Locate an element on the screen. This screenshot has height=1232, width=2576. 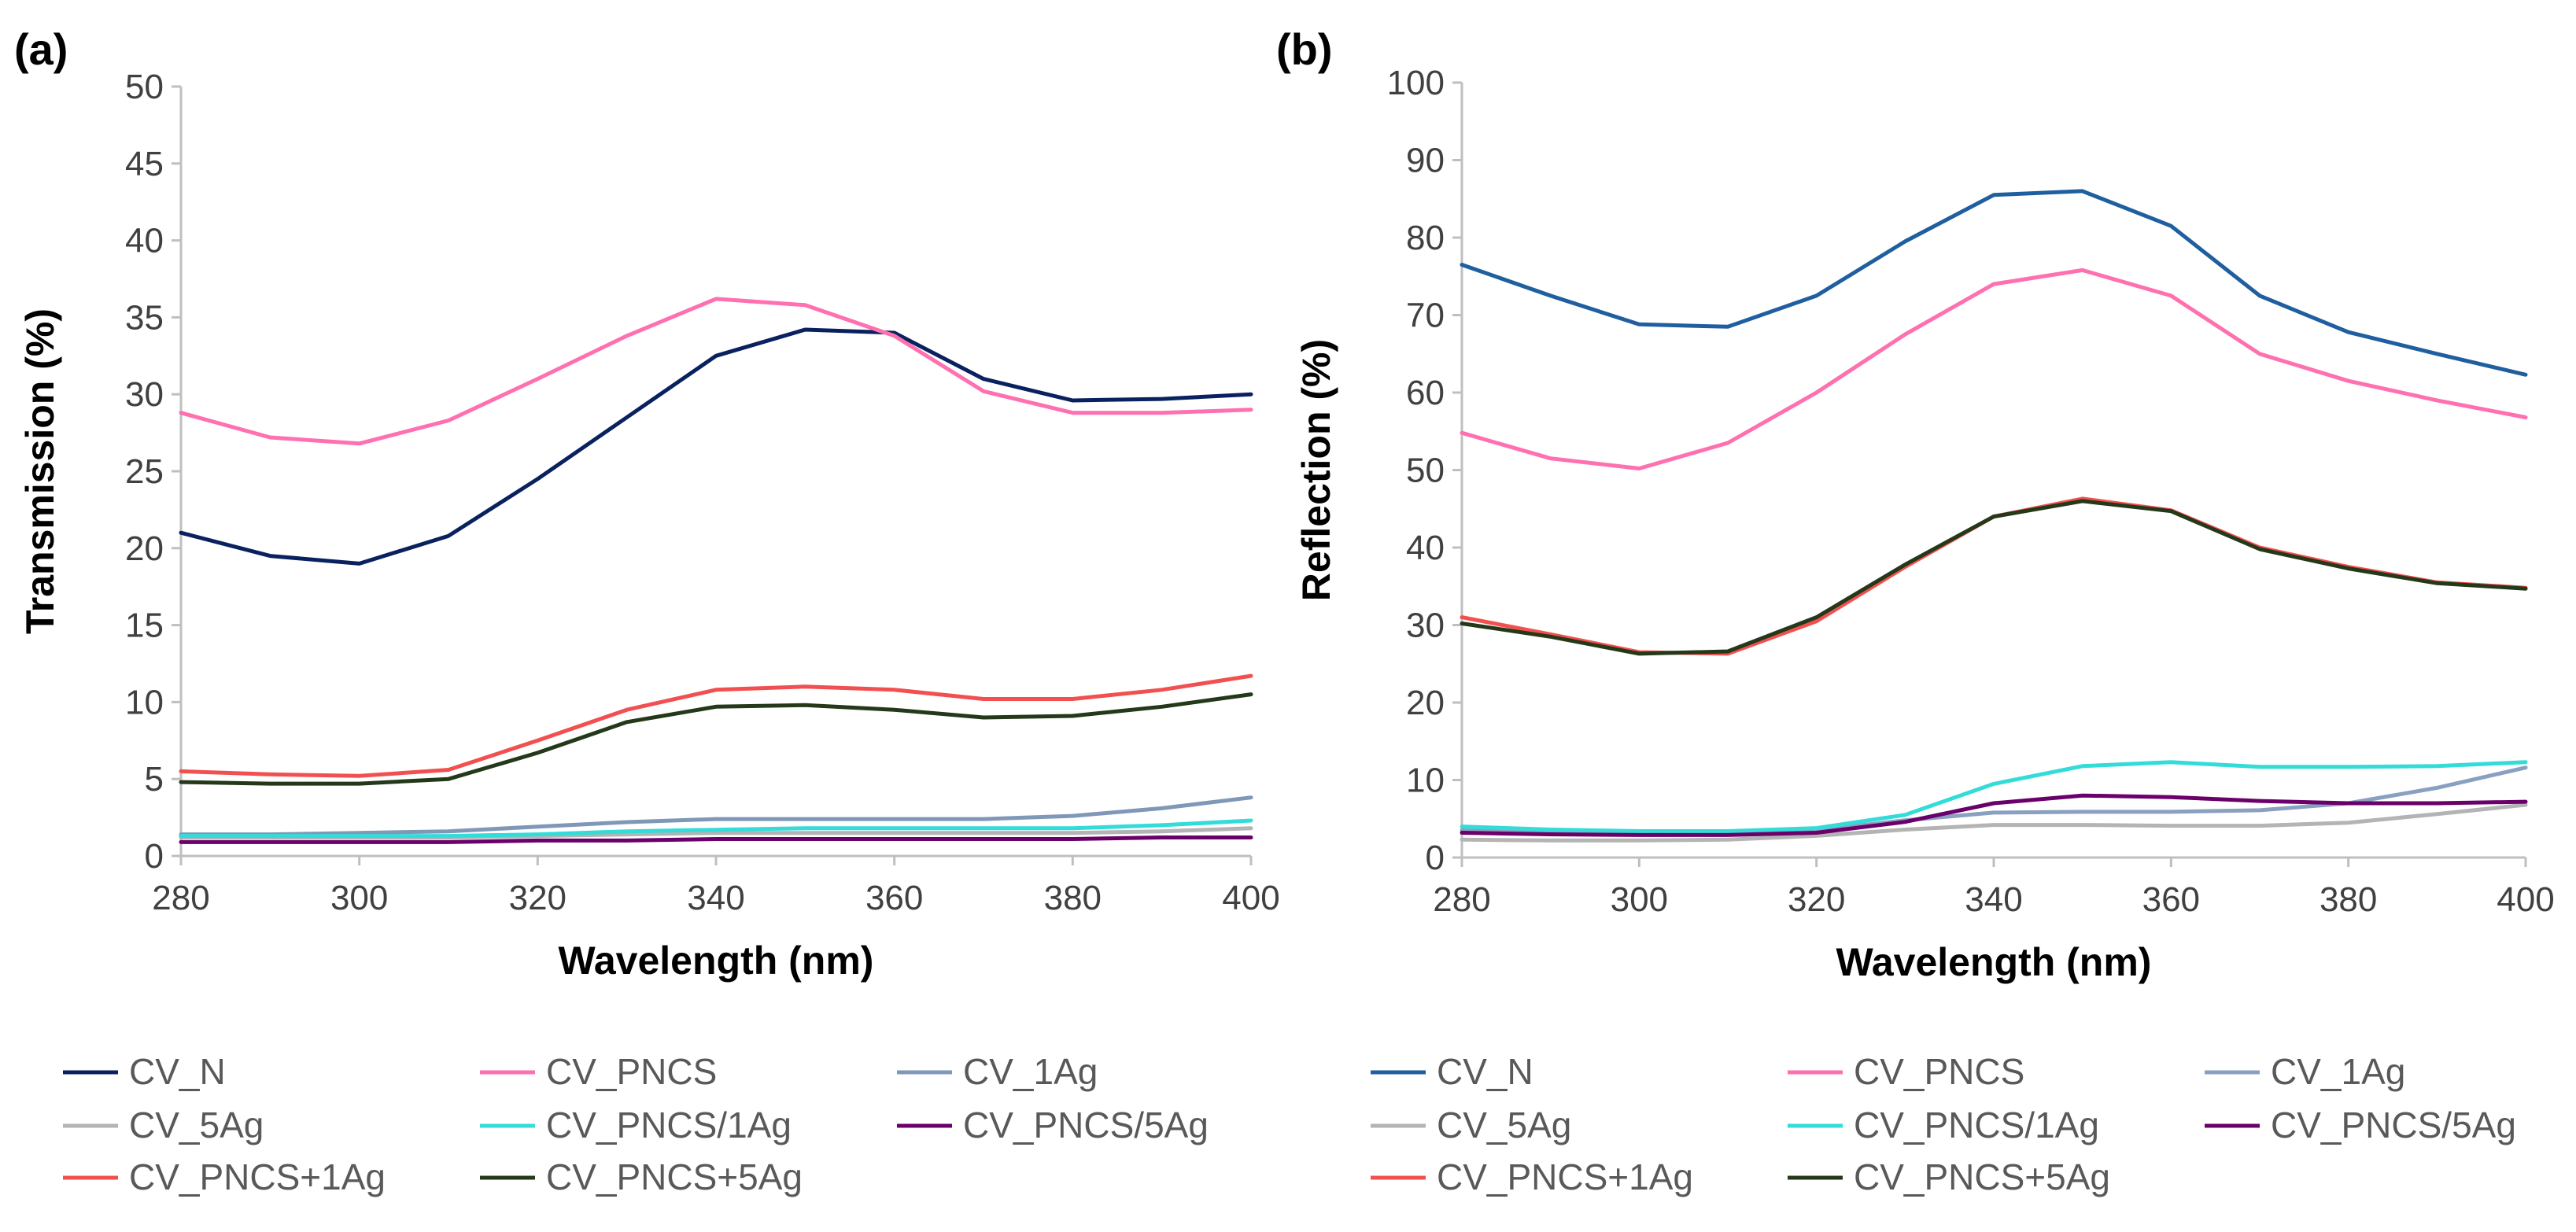
y-tick-label: 15 is located at coordinates (144, 626).